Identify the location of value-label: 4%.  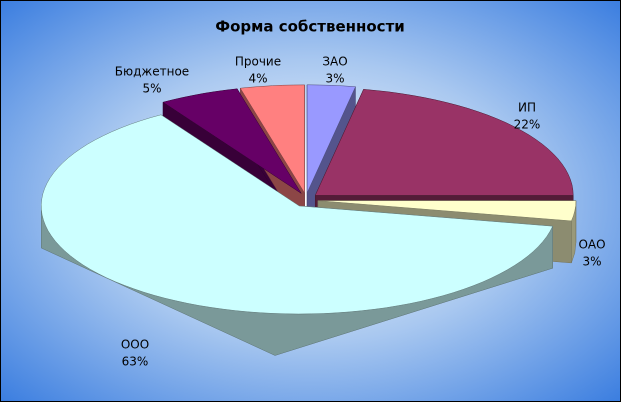
(257, 79).